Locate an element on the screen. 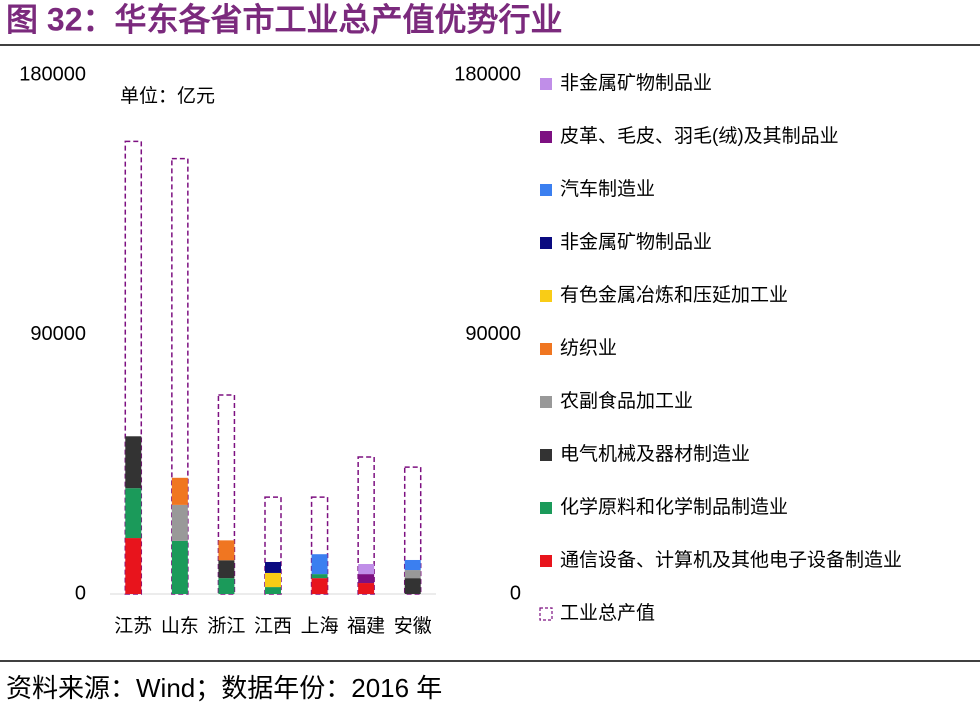 The height and width of the screenshot is (711, 980). unit-annotation: 单位：亿元 is located at coordinates (167, 96).